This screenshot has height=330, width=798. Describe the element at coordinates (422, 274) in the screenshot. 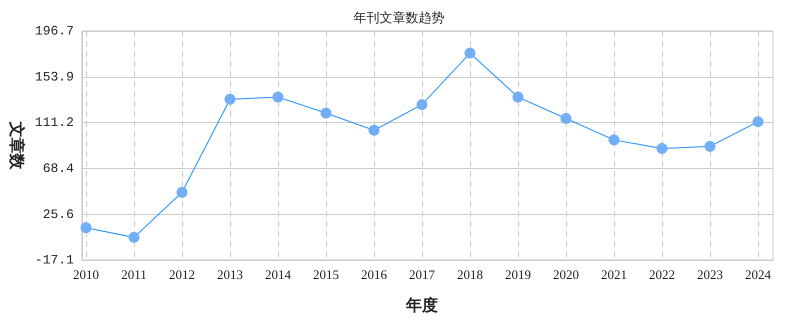

I see `x-tick-label: 2017` at that location.